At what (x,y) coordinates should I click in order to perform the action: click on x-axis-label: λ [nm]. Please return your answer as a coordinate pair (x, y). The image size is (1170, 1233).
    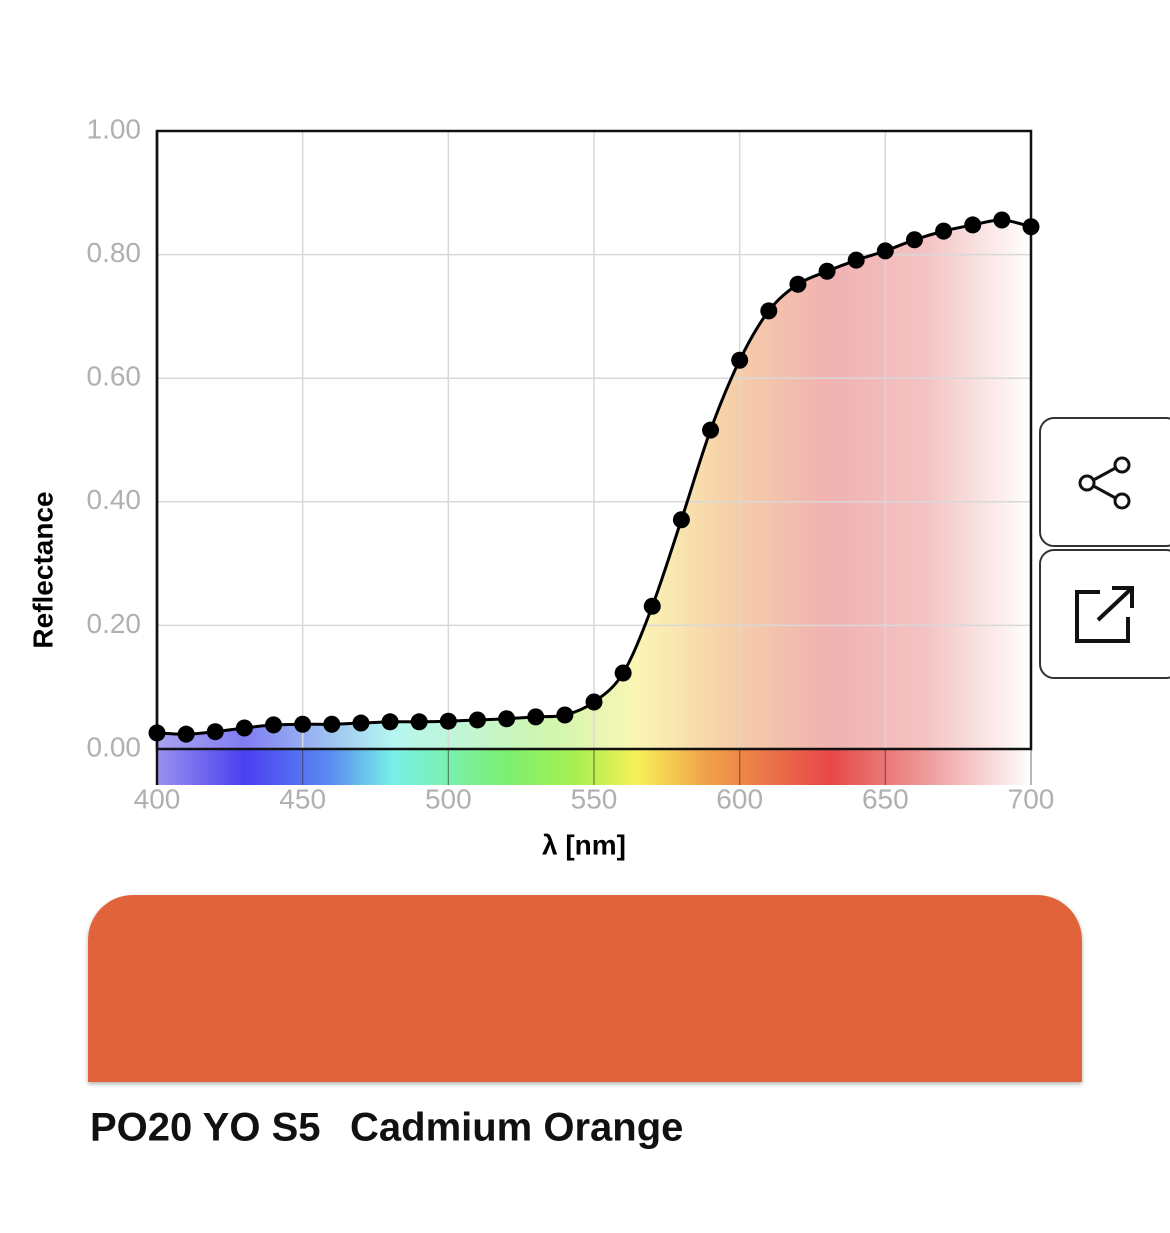
    Looking at the image, I should click on (584, 844).